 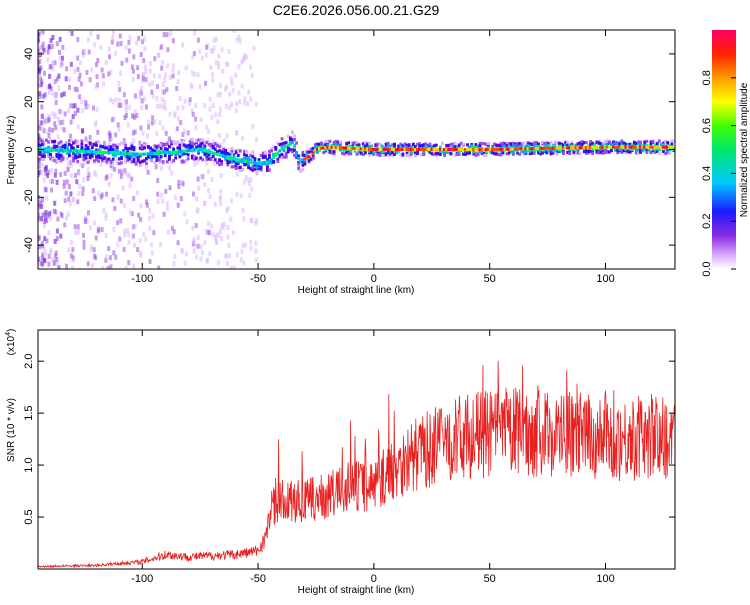 I want to click on colorbar-tick-label: 0.2, so click(x=707, y=221).